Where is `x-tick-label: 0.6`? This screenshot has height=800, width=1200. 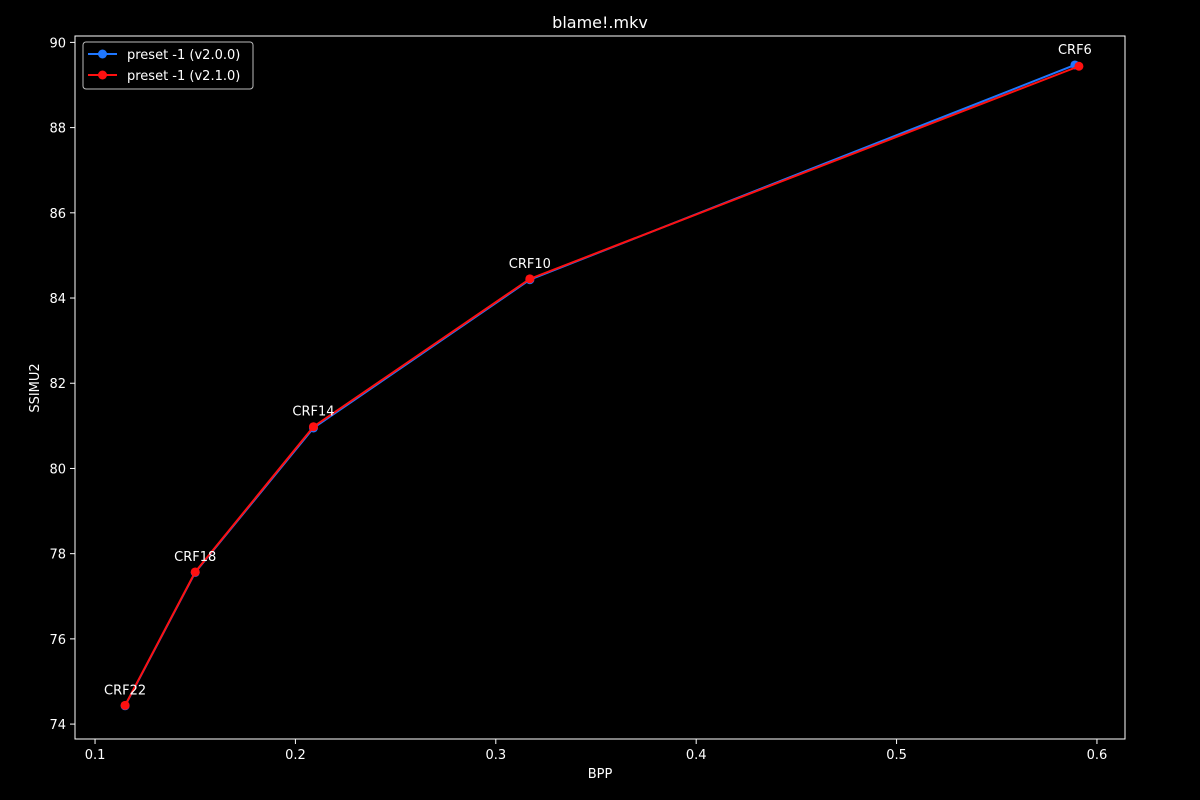
x-tick-label: 0.6 is located at coordinates (1097, 755).